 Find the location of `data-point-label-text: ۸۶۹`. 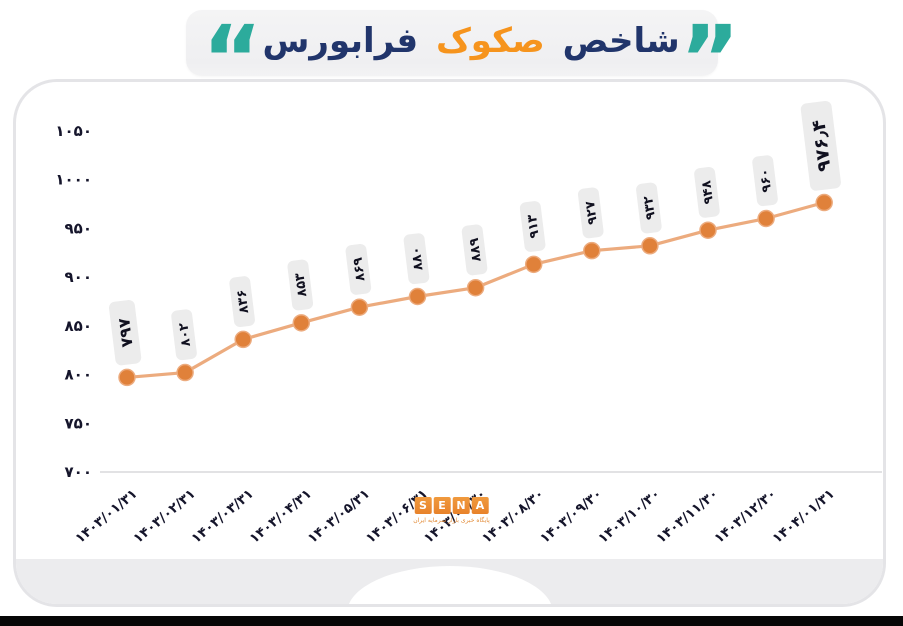

data-point-label-text: ۸۶۹ is located at coordinates (360, 269).